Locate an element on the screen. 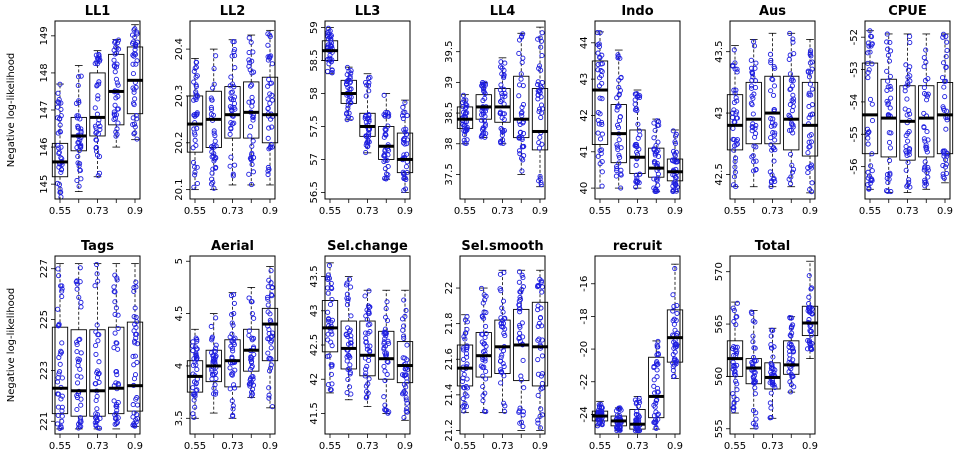  y-tick-label: 555 is located at coordinates (719, 428).